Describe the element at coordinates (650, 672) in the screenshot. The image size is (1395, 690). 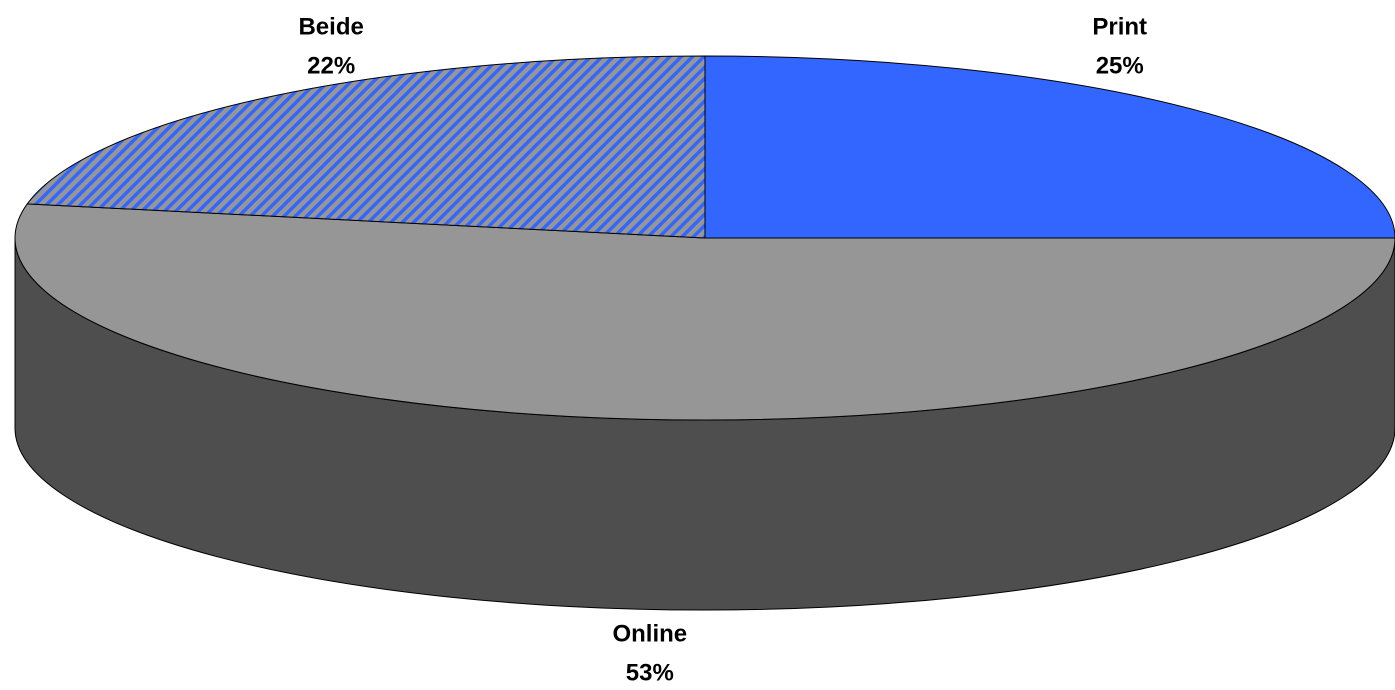
I see `value-label: 53%` at that location.